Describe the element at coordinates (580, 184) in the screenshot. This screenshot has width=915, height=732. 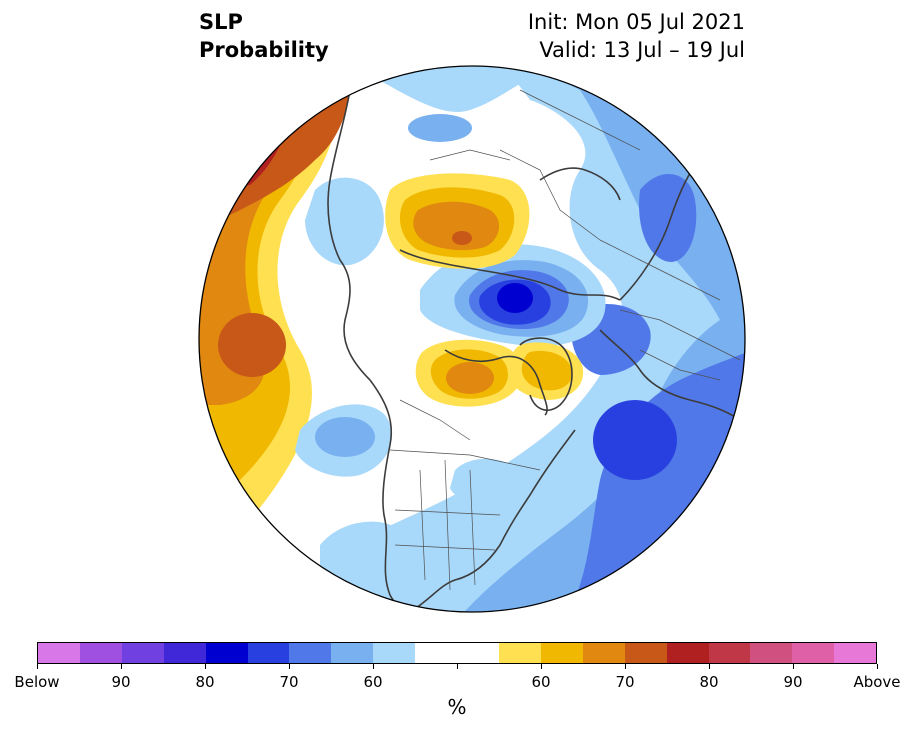
I see `coastline-siberia-north` at that location.